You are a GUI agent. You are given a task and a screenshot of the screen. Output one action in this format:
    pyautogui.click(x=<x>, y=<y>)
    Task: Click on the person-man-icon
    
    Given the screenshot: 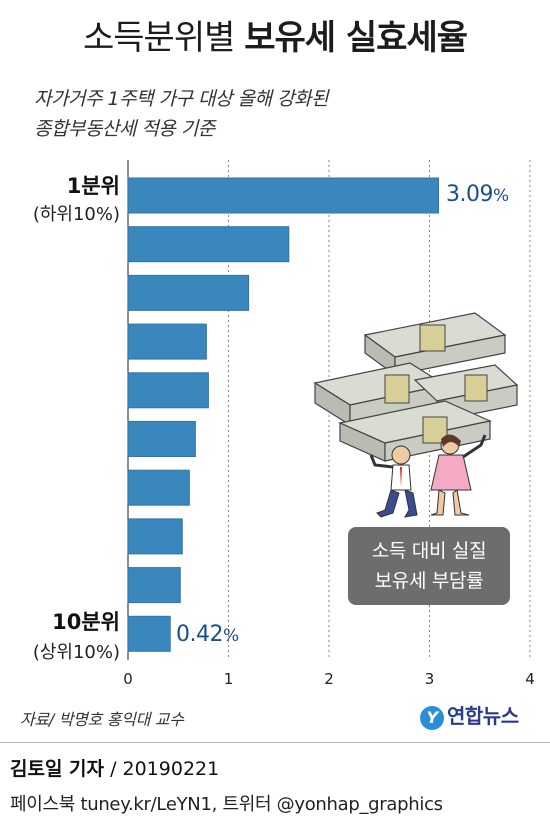 What is the action you would take?
    pyautogui.click(x=393, y=481)
    